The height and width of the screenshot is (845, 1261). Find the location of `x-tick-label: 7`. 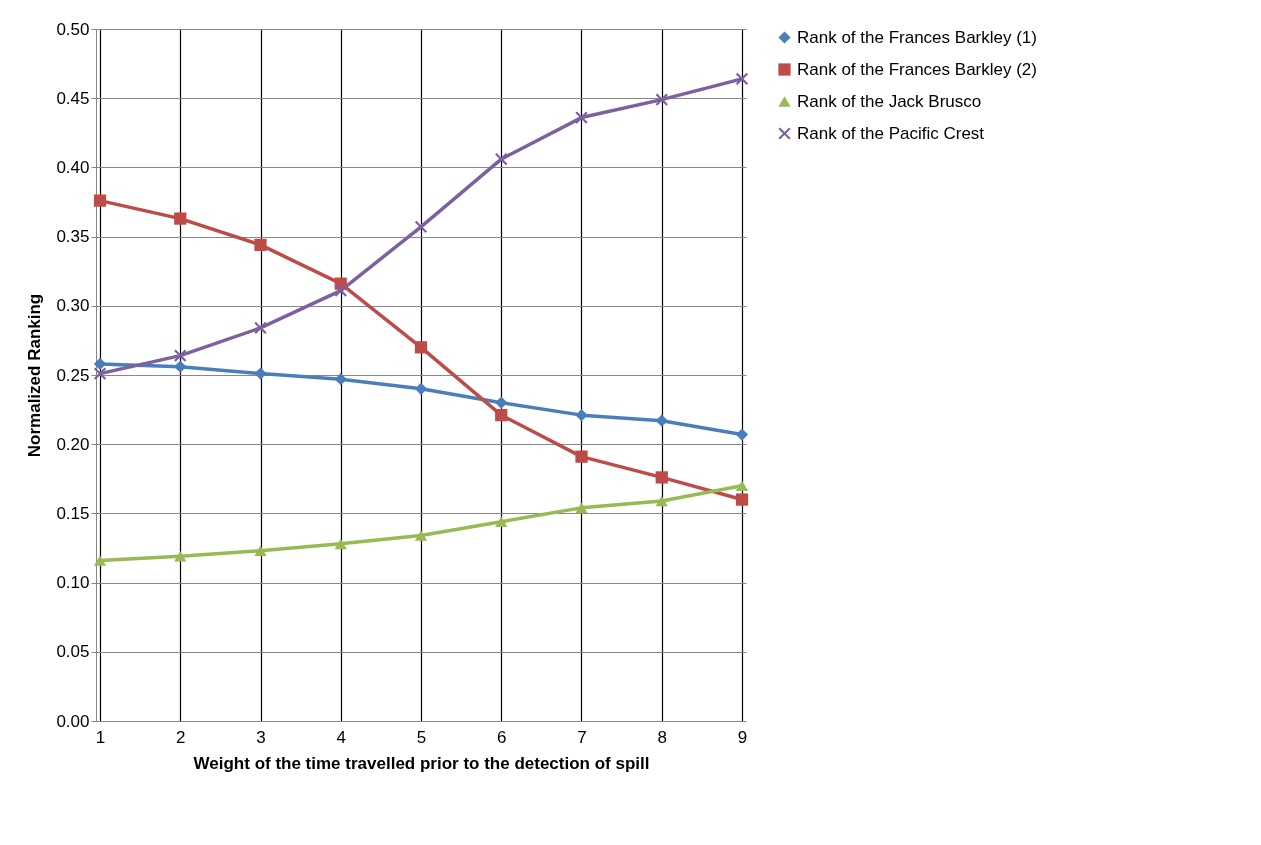

x-tick-label: 7 is located at coordinates (582, 737).